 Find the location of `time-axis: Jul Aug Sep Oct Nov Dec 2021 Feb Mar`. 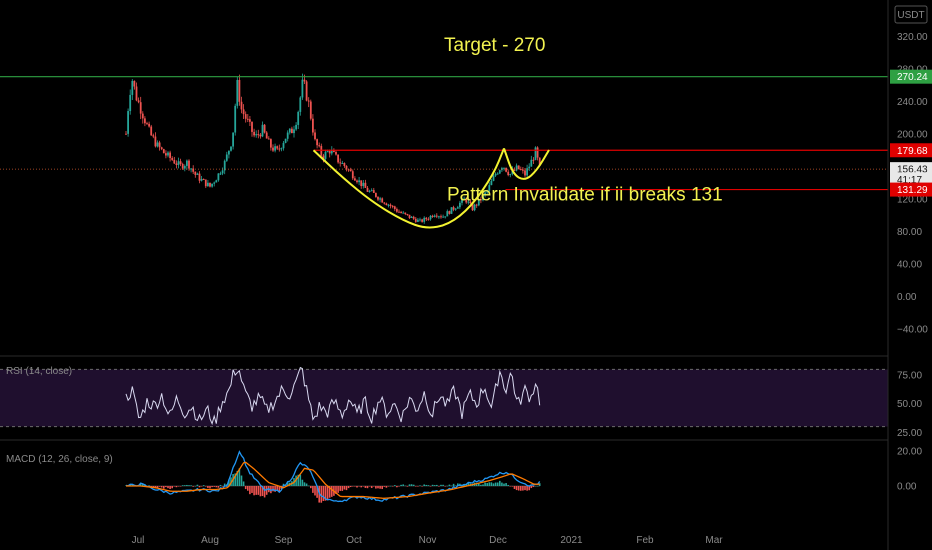

time-axis: Jul Aug Sep Oct Nov Dec 2021 Feb Mar is located at coordinates (428, 540).